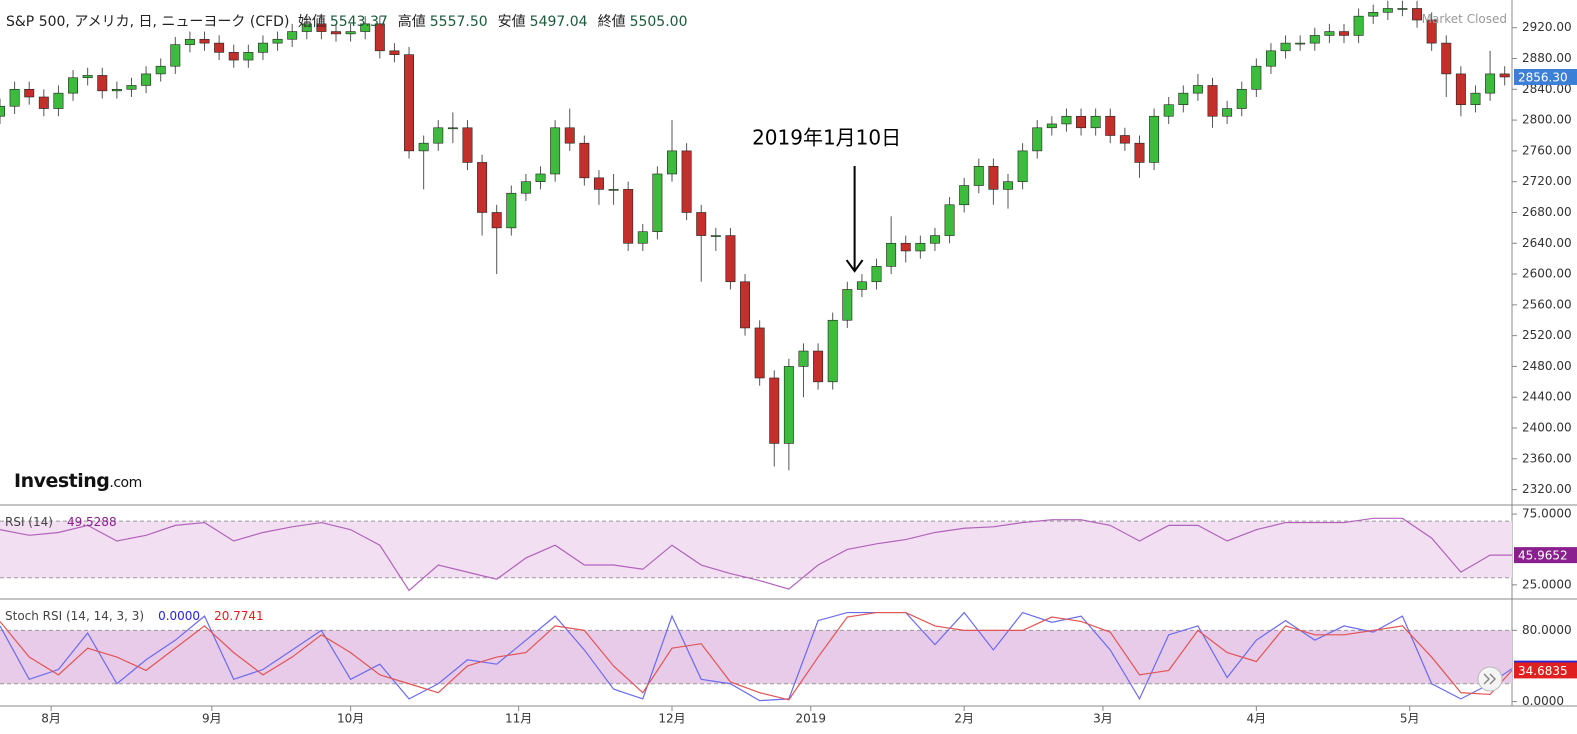  Describe the element at coordinates (1543, 77) in the screenshot. I see `last-value-label: 2856.30` at that location.